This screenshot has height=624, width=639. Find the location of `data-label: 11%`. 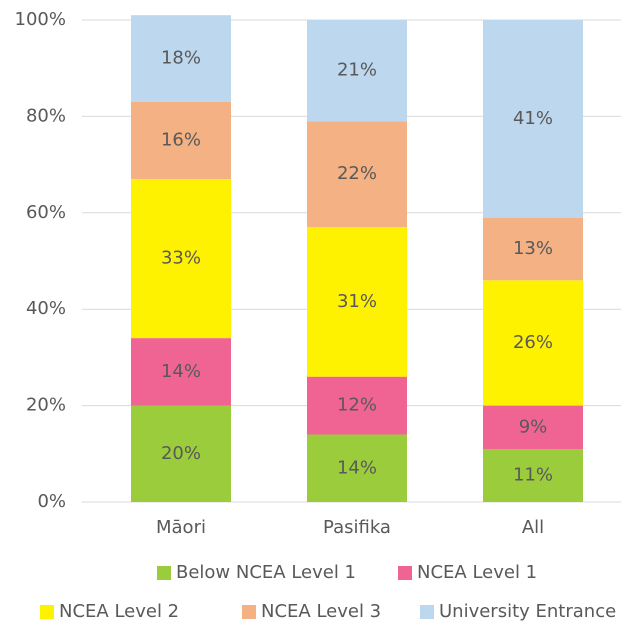

data-label: 11% is located at coordinates (533, 474).